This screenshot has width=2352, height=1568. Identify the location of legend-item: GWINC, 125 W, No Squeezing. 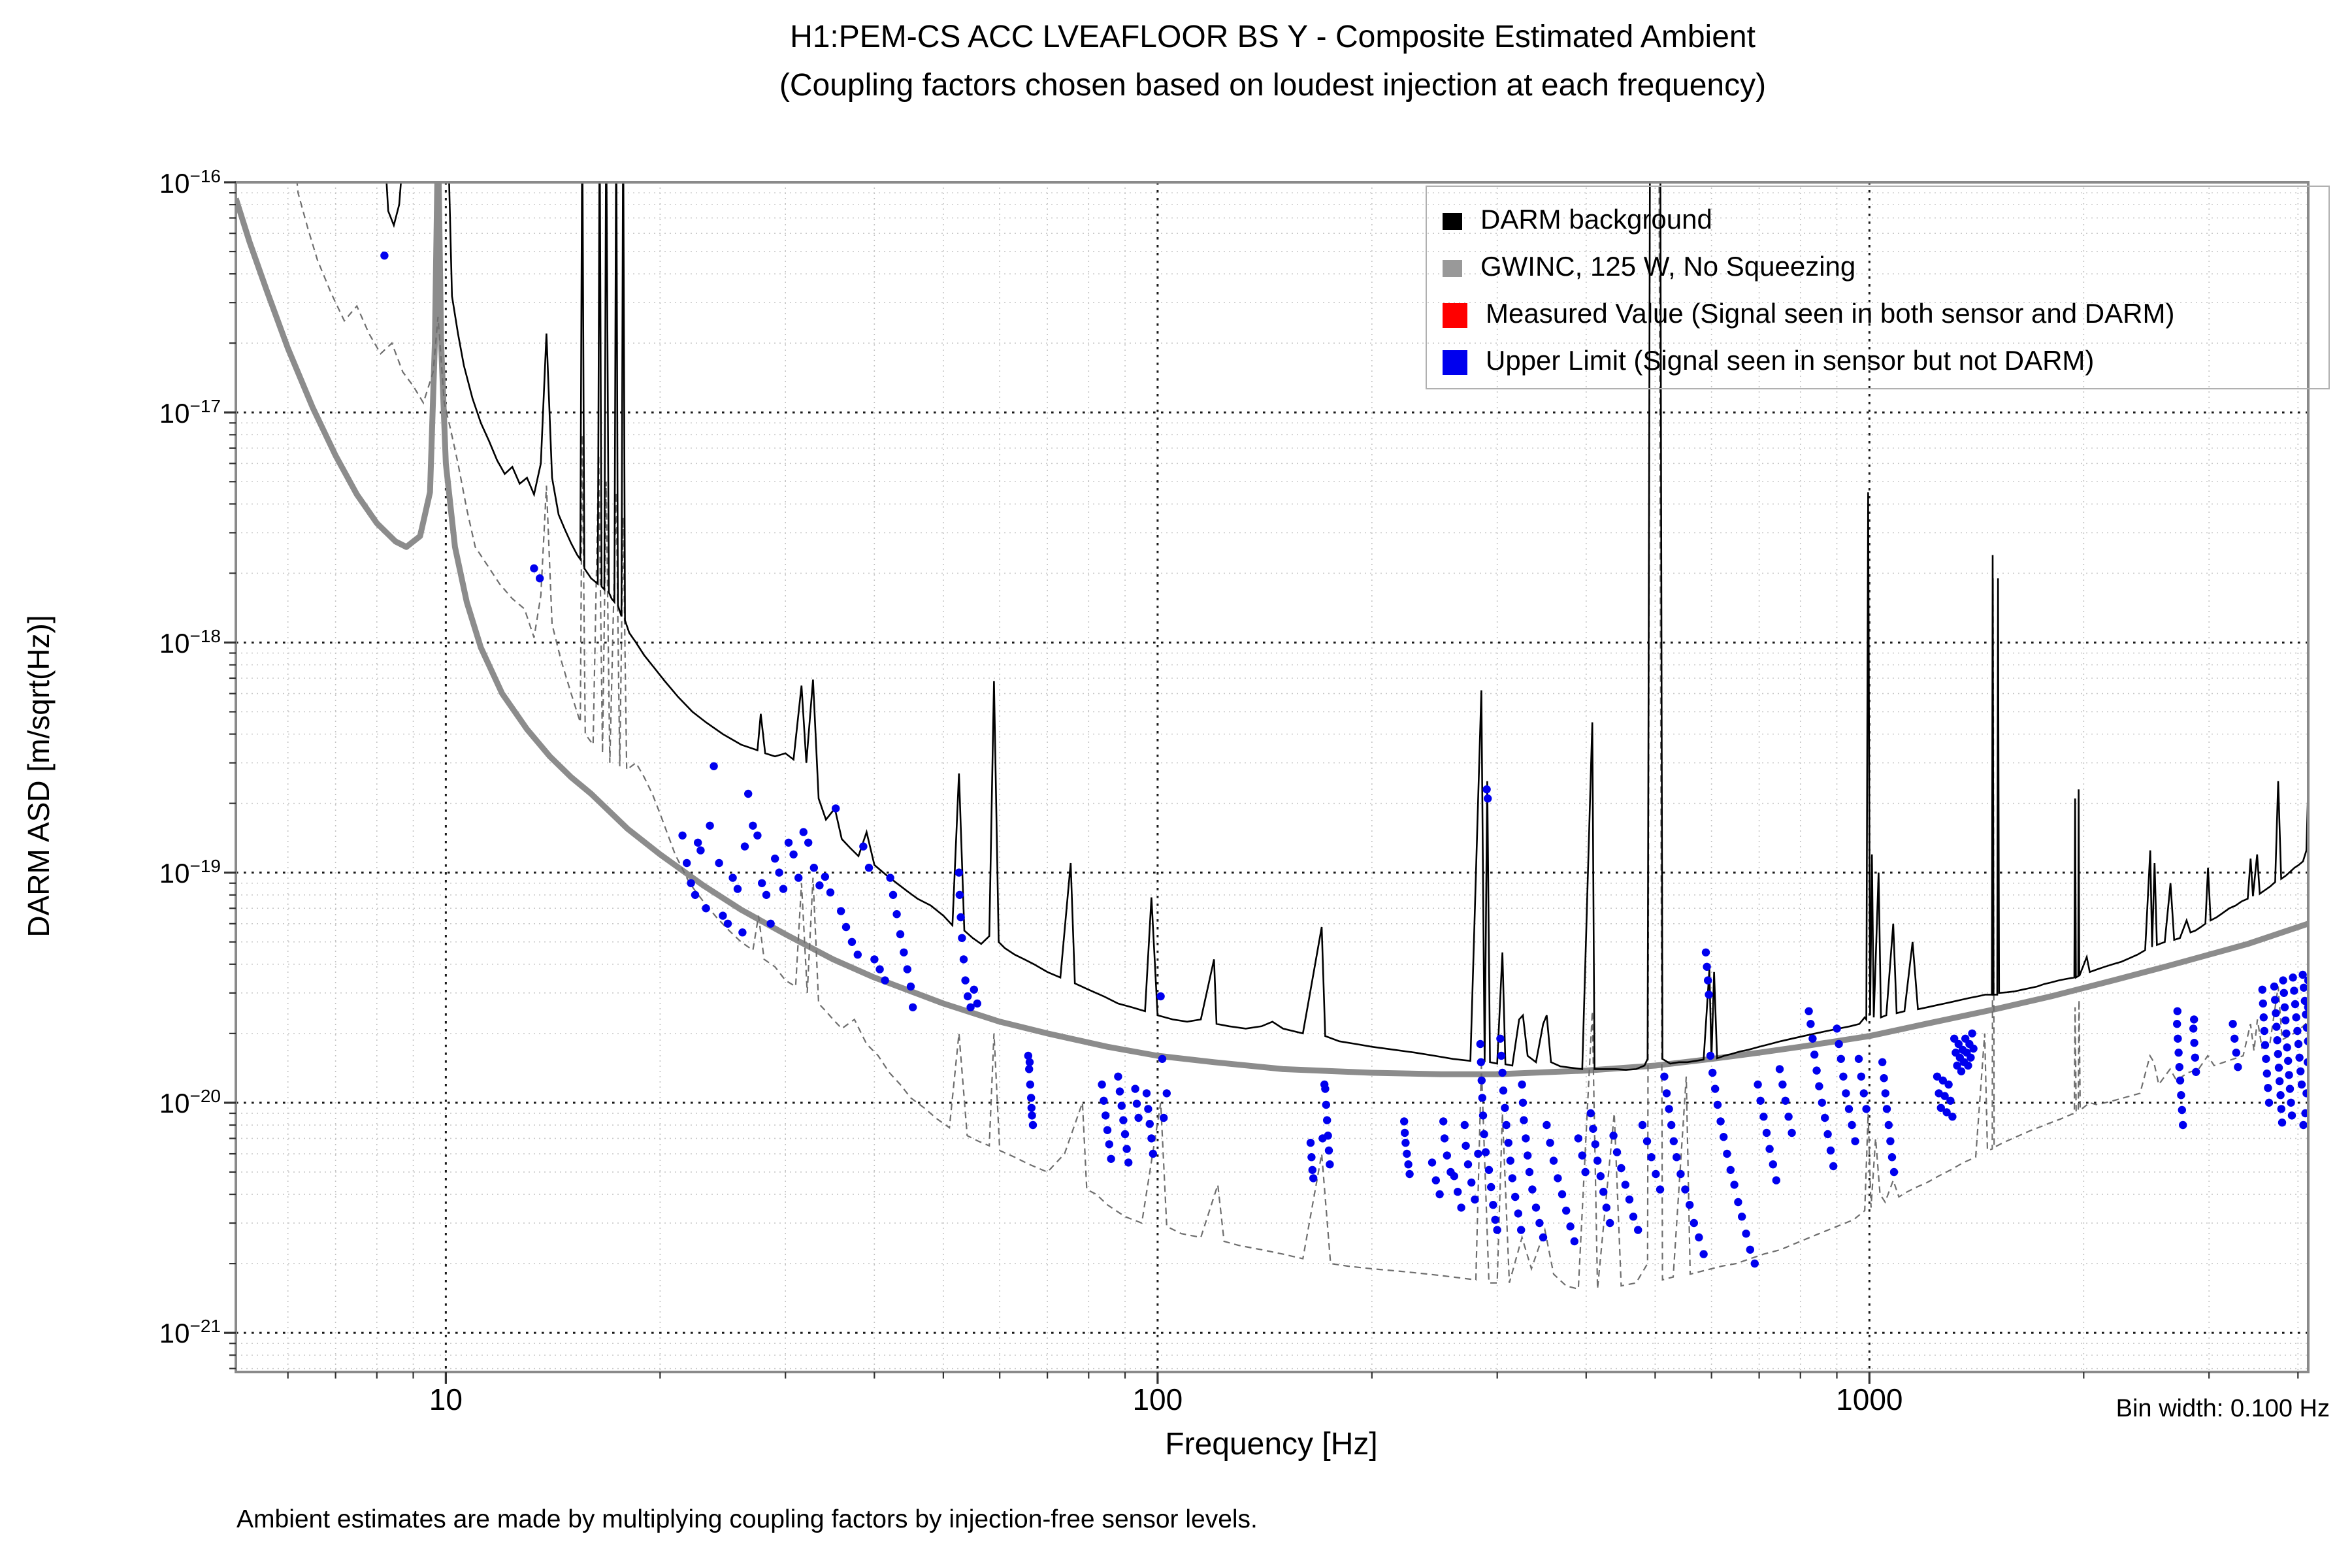
(1877, 267).